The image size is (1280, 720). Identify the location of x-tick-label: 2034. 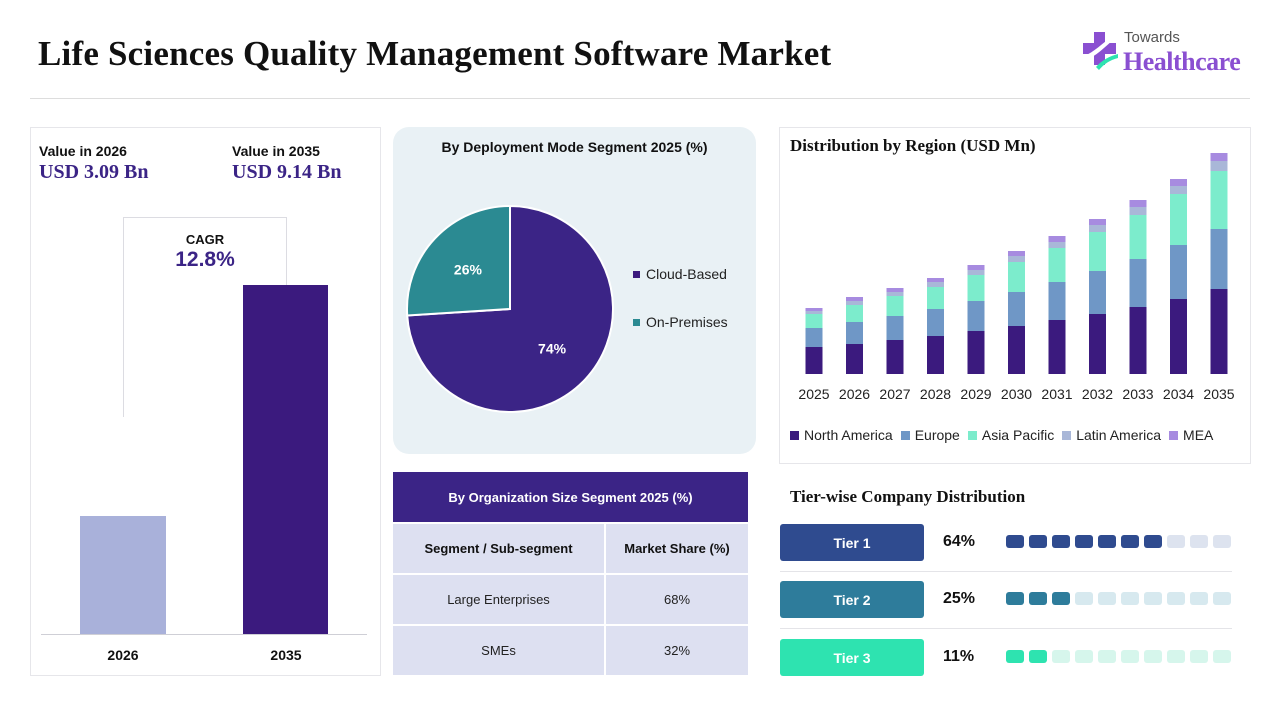
(1178, 394).